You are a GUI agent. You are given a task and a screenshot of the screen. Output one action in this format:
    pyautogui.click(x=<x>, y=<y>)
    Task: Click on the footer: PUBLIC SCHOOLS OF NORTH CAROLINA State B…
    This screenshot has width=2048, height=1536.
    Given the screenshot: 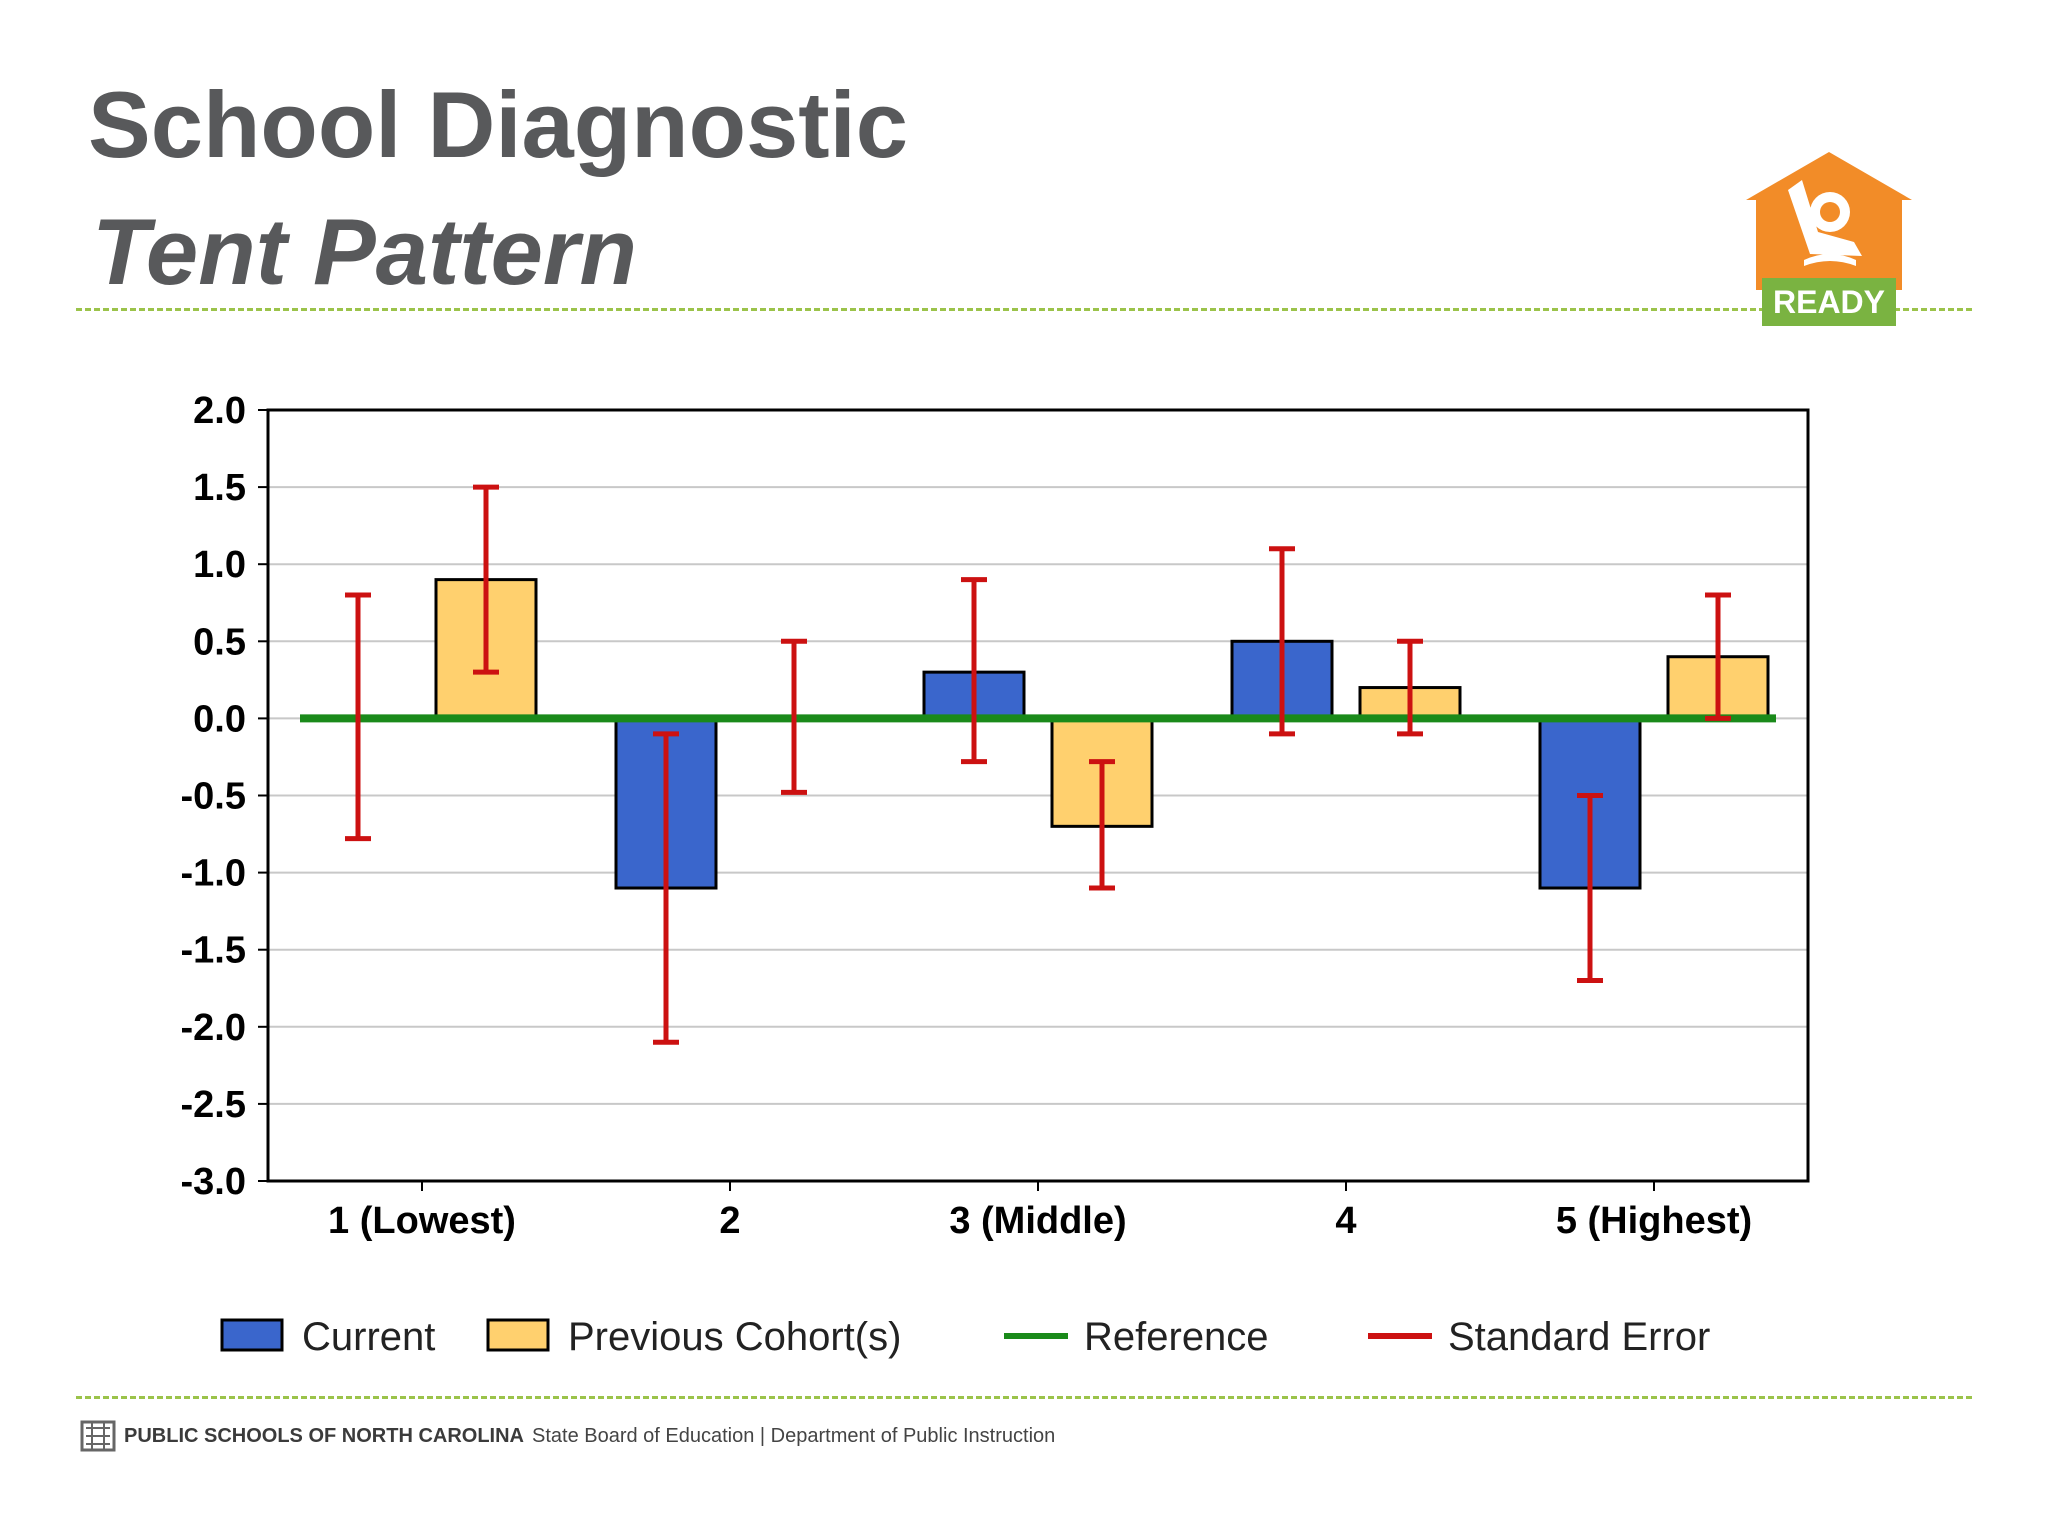 What is the action you would take?
    pyautogui.click(x=567, y=1436)
    